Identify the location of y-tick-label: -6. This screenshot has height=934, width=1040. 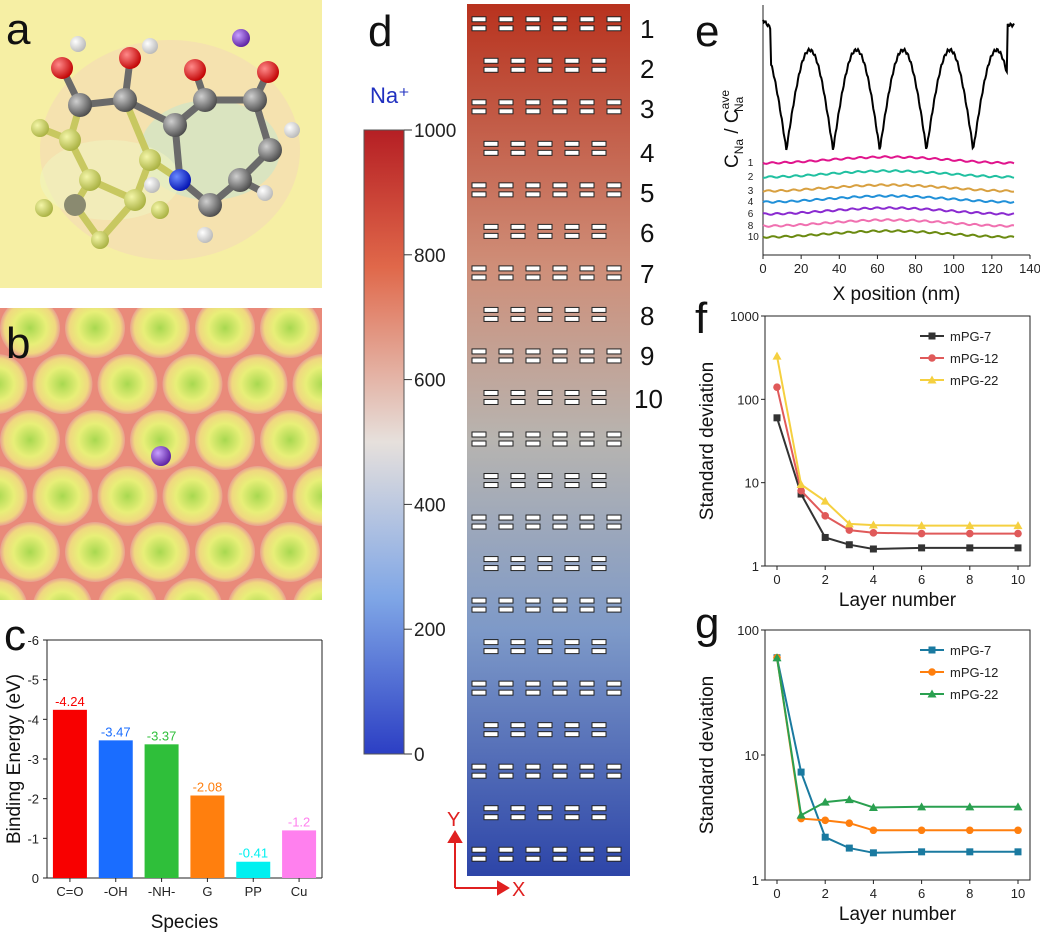
(33, 640).